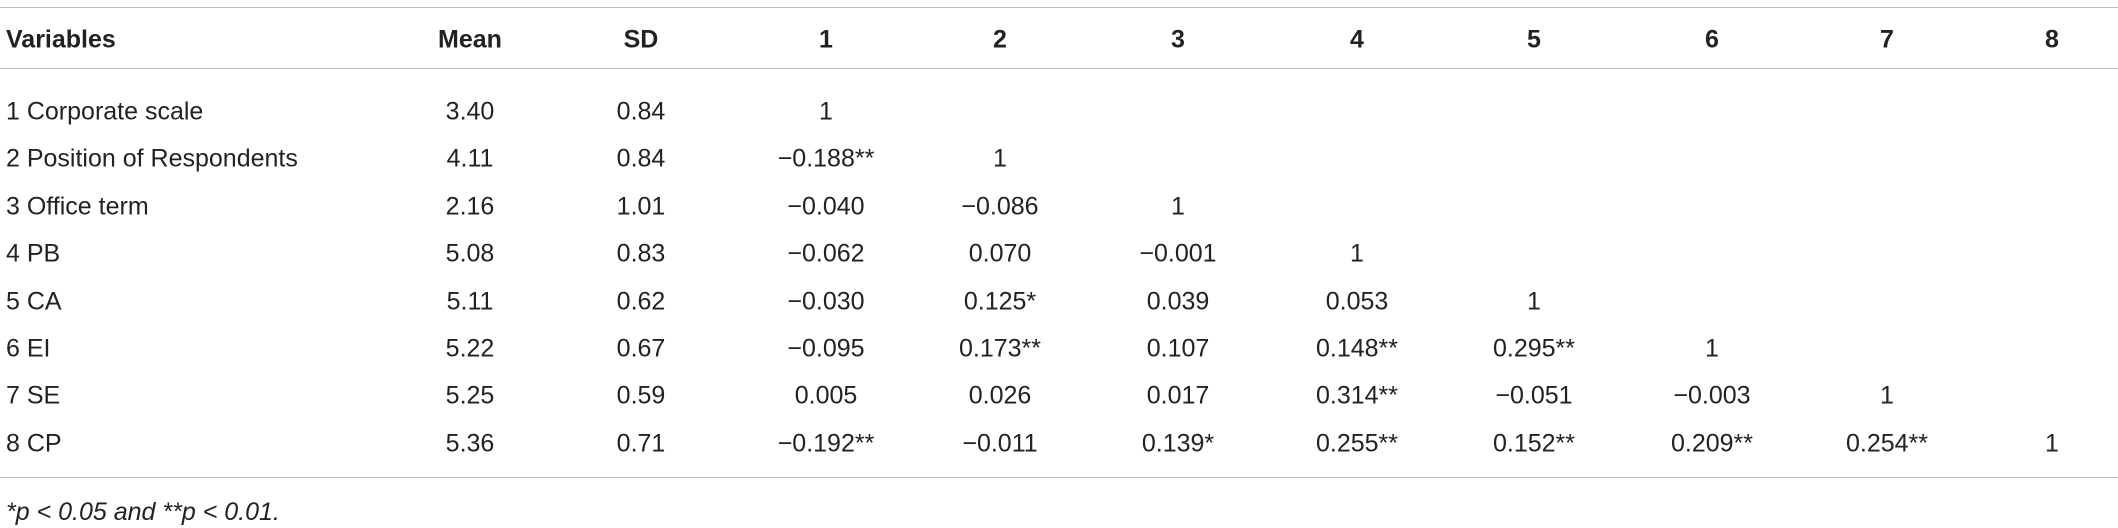 The image size is (2118, 528). I want to click on table-cell: −0.001, so click(1178, 253).